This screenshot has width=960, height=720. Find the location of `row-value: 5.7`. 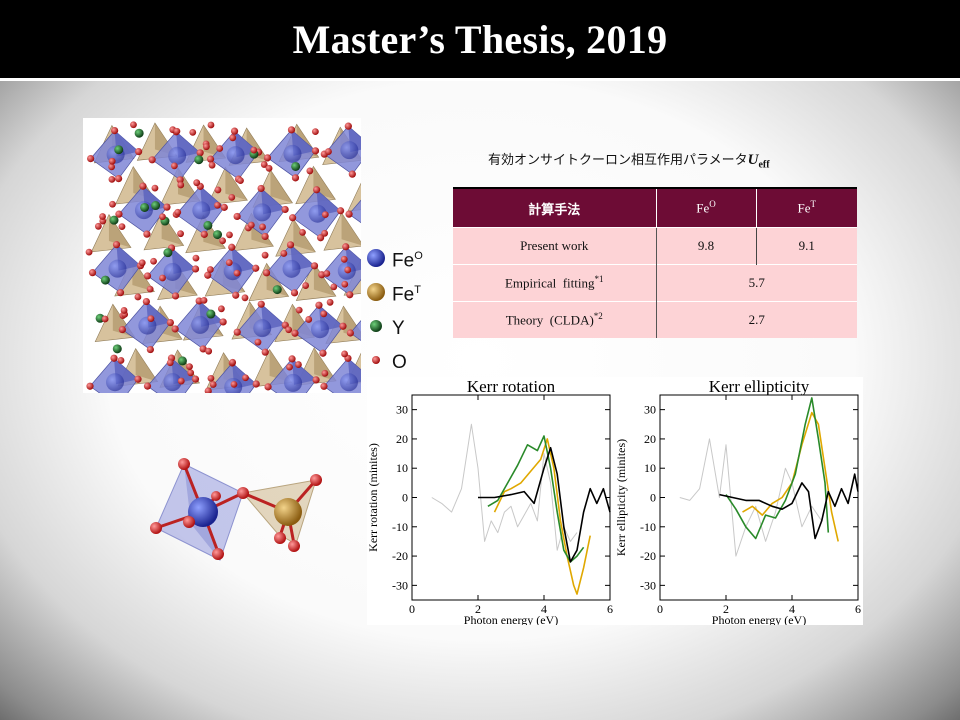

row-value: 5.7 is located at coordinates (756, 283).